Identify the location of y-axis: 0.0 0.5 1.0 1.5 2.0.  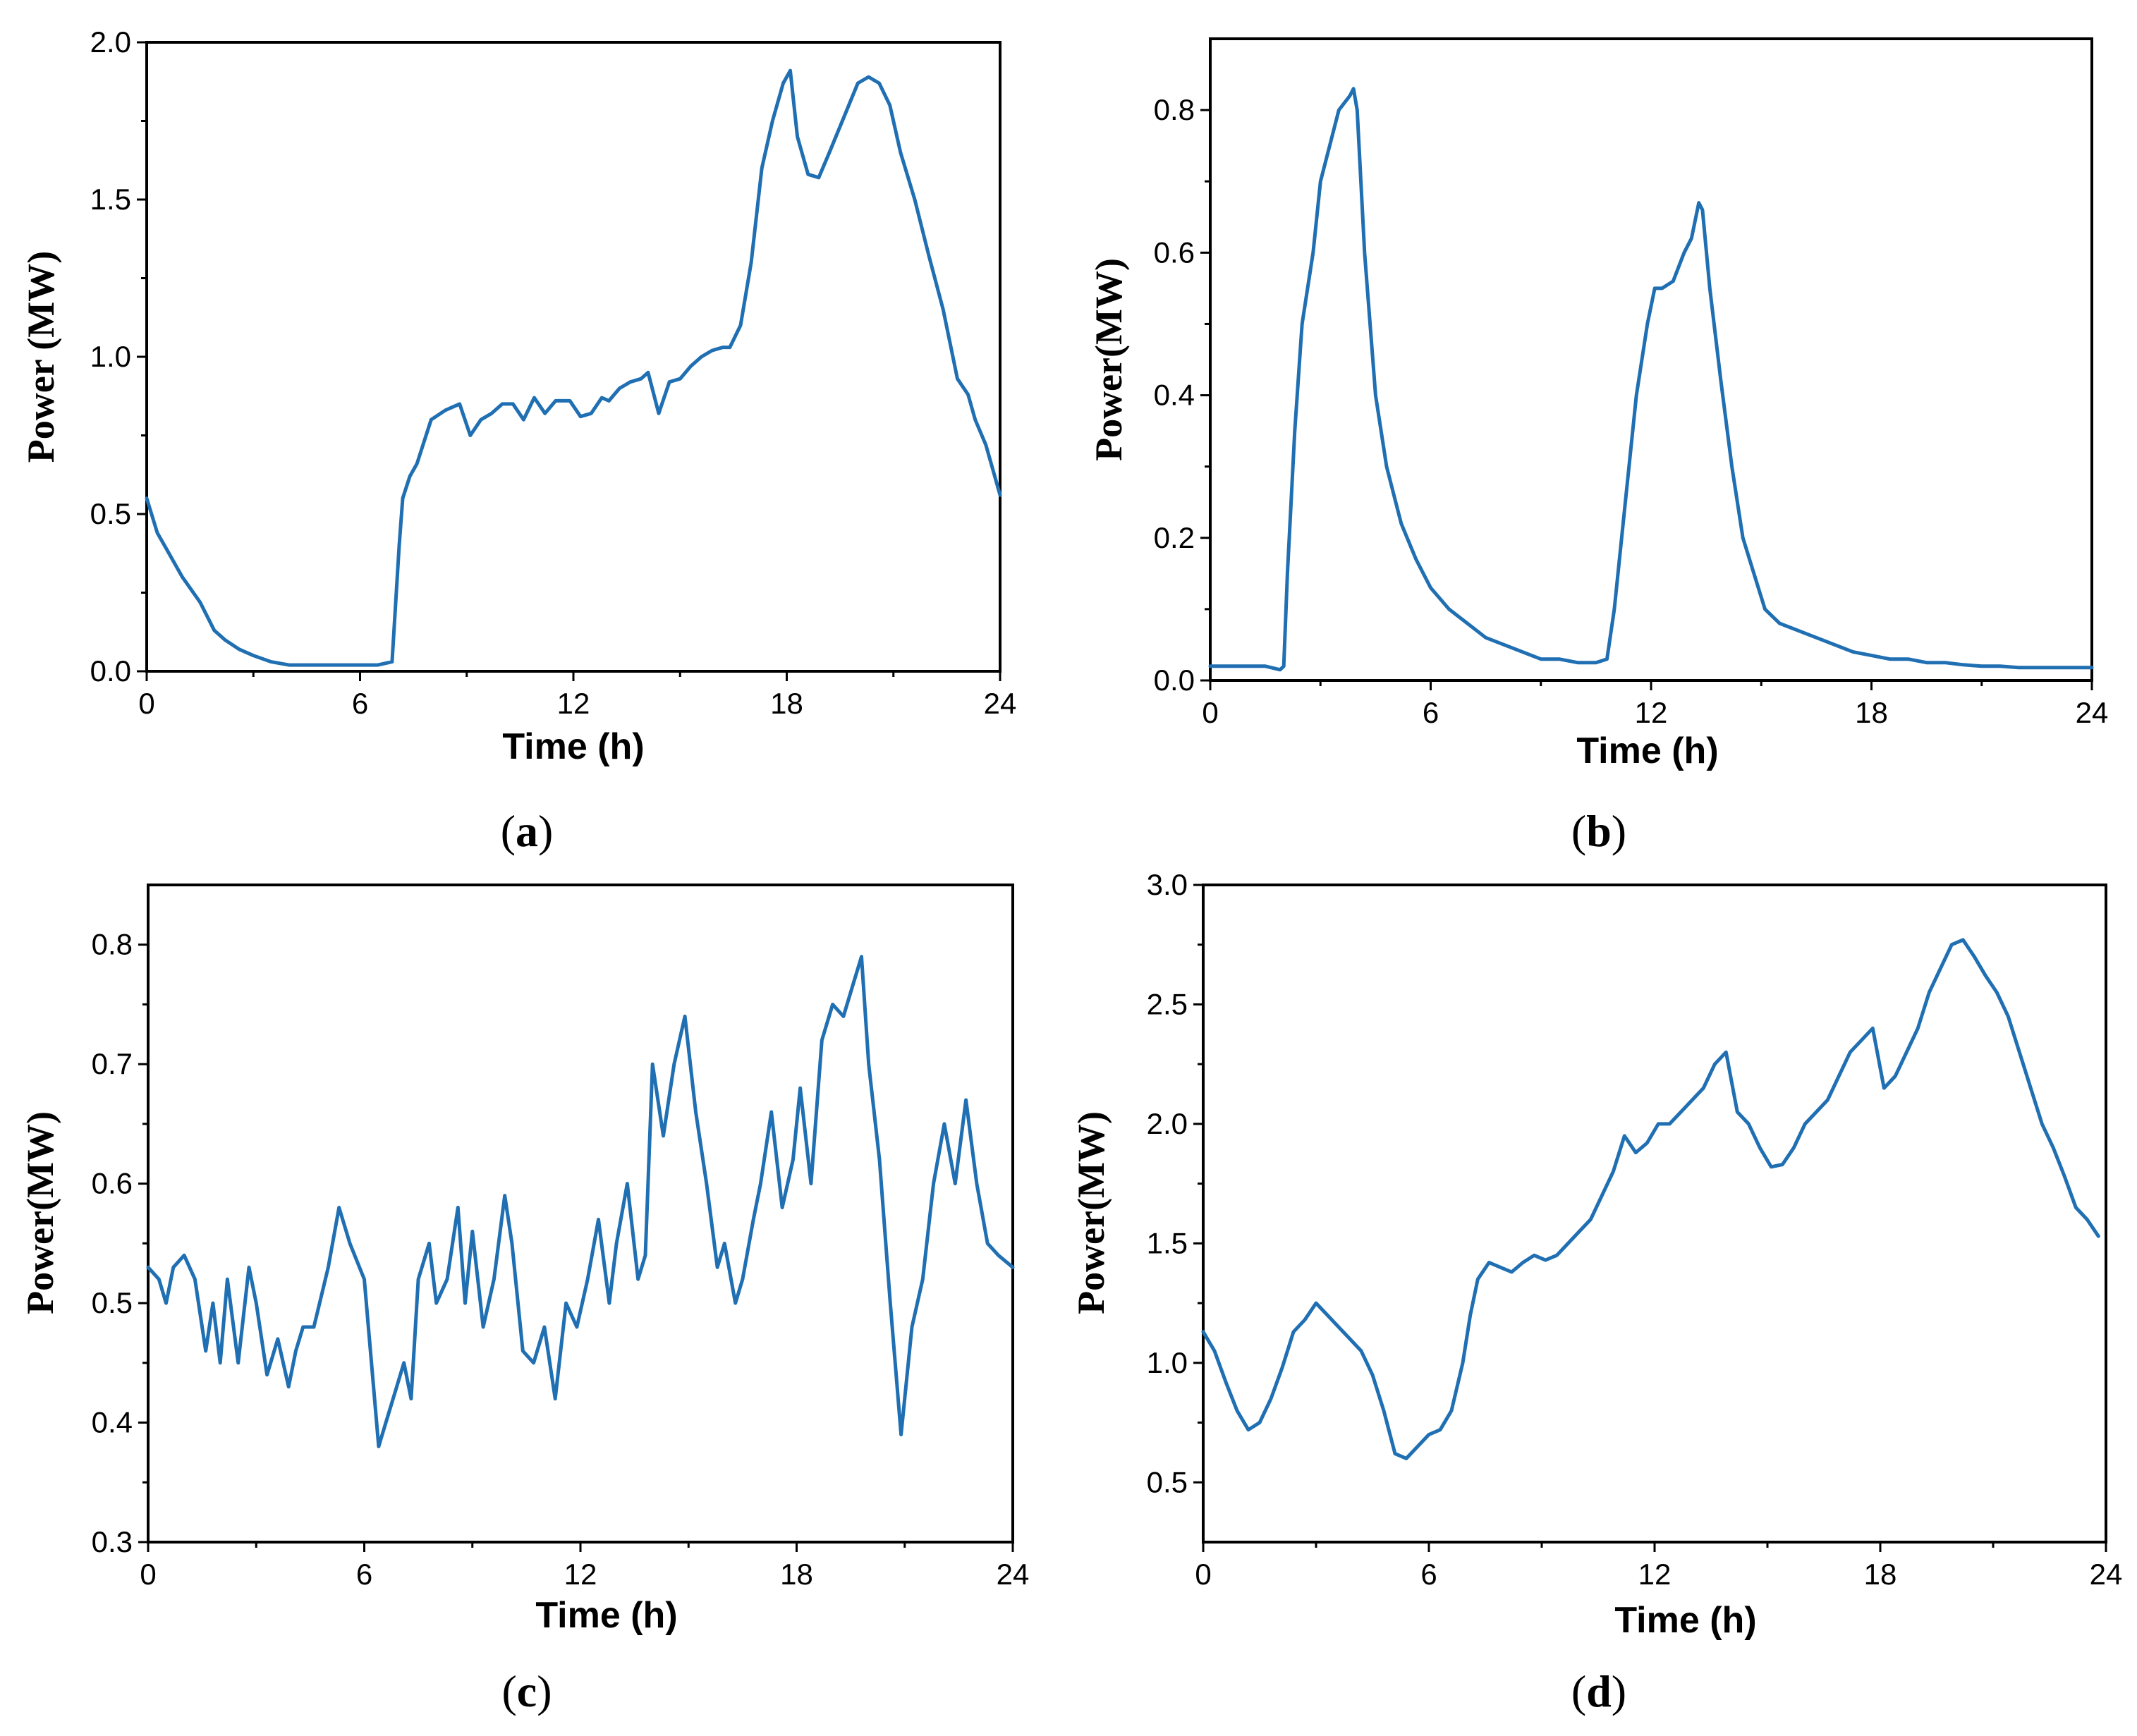
(118, 356).